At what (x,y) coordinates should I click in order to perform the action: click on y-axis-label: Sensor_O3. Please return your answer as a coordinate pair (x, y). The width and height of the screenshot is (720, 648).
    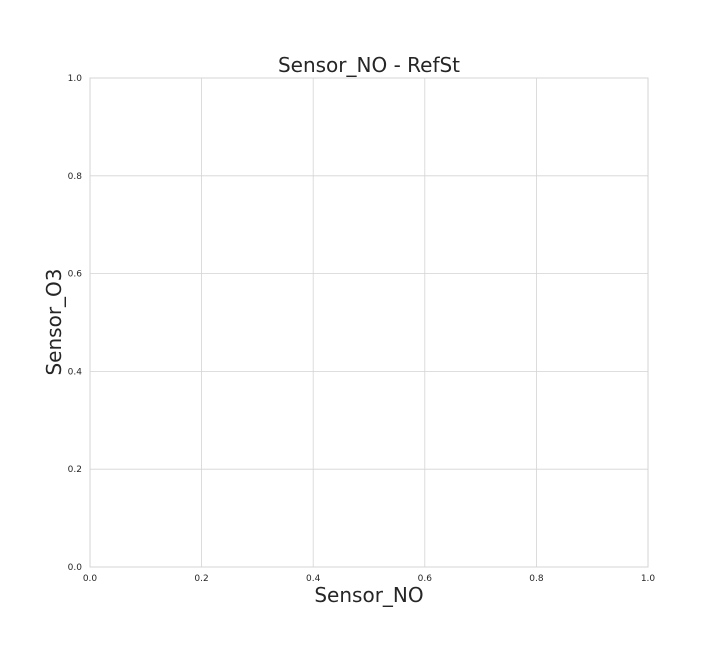
    Looking at the image, I should click on (54, 321).